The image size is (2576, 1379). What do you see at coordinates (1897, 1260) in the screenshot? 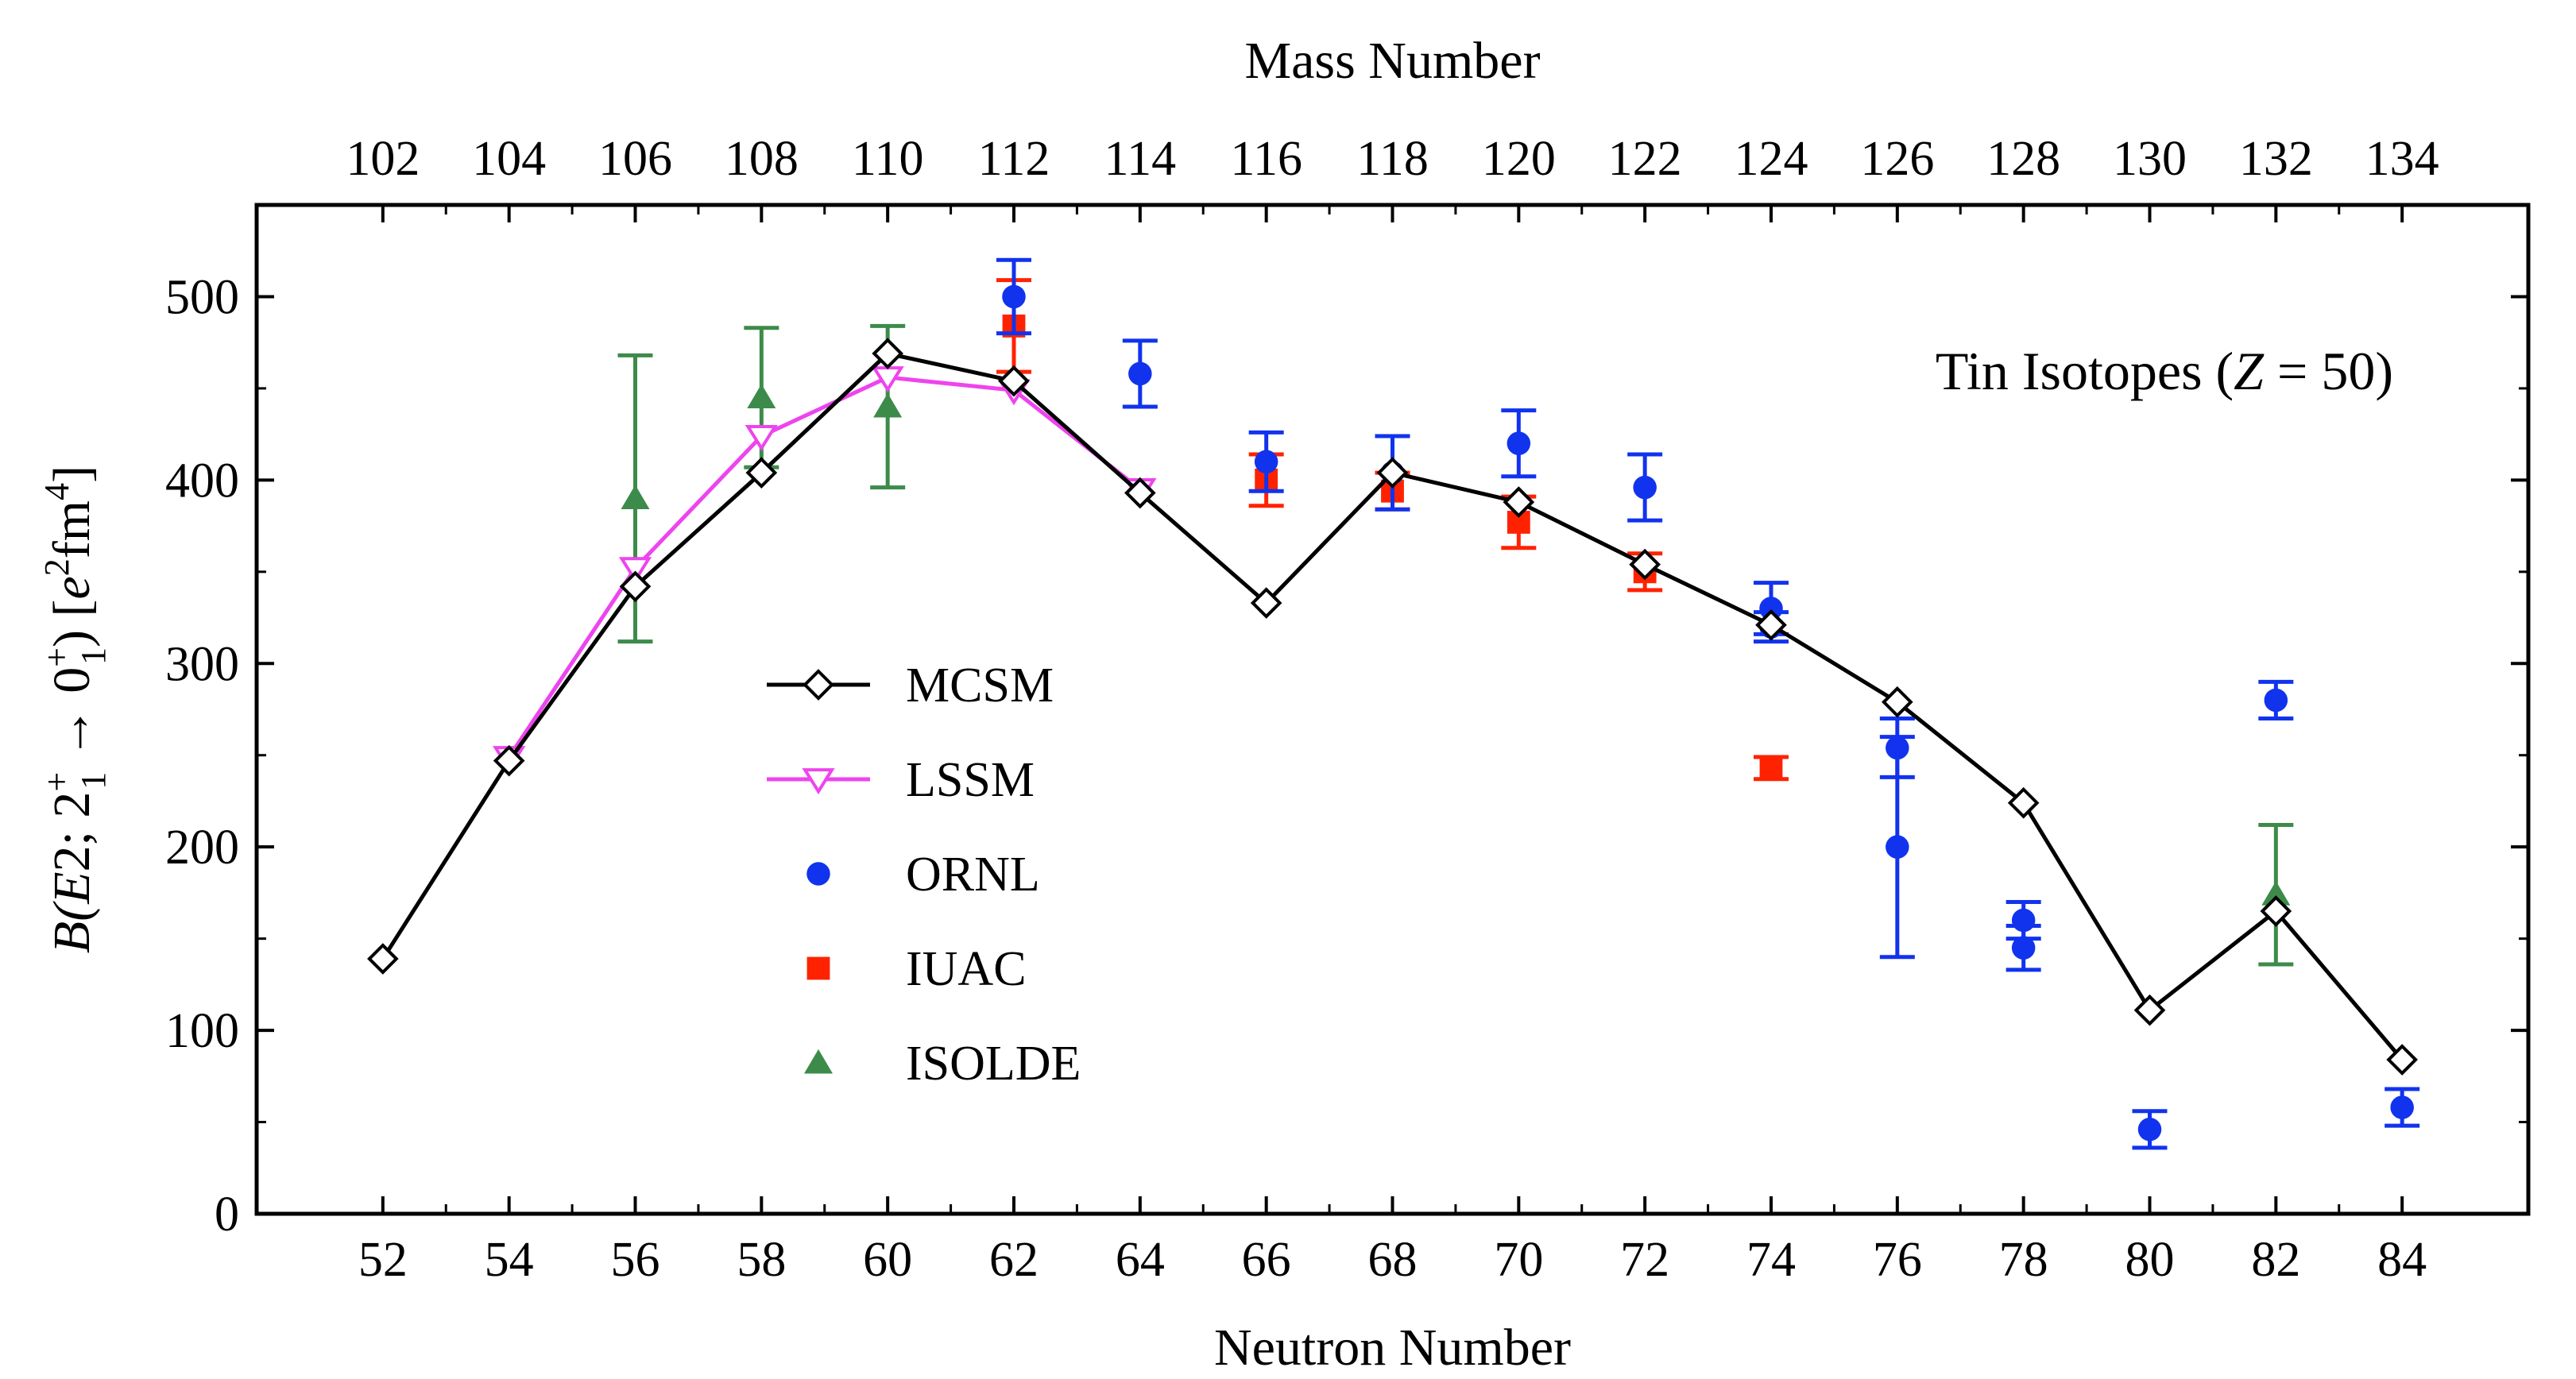
I see `x-tick-label: 76` at bounding box center [1897, 1260].